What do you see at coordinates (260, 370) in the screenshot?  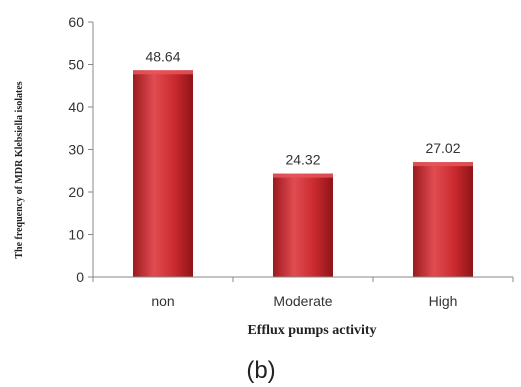 I see `panel-label: (b)` at bounding box center [260, 370].